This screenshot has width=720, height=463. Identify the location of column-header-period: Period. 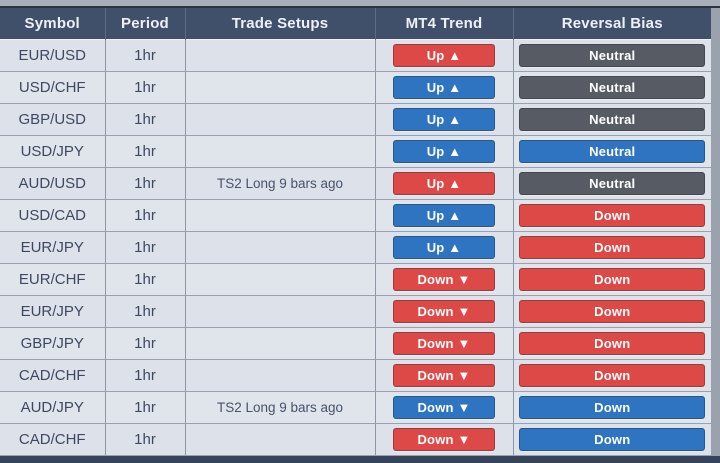
(145, 24).